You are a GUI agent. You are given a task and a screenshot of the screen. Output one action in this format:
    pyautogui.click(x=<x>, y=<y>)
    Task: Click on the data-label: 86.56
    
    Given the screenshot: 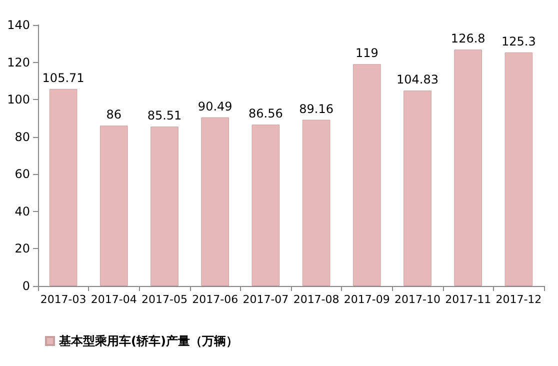 What is the action you would take?
    pyautogui.click(x=265, y=113)
    